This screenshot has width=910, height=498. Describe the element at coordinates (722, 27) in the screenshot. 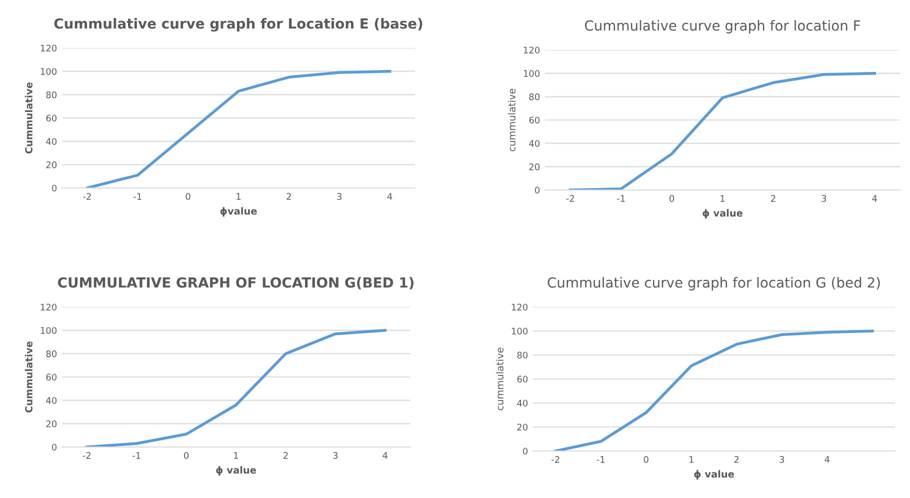

I see `chart-title: Cummulative curve graph for location F` at that location.